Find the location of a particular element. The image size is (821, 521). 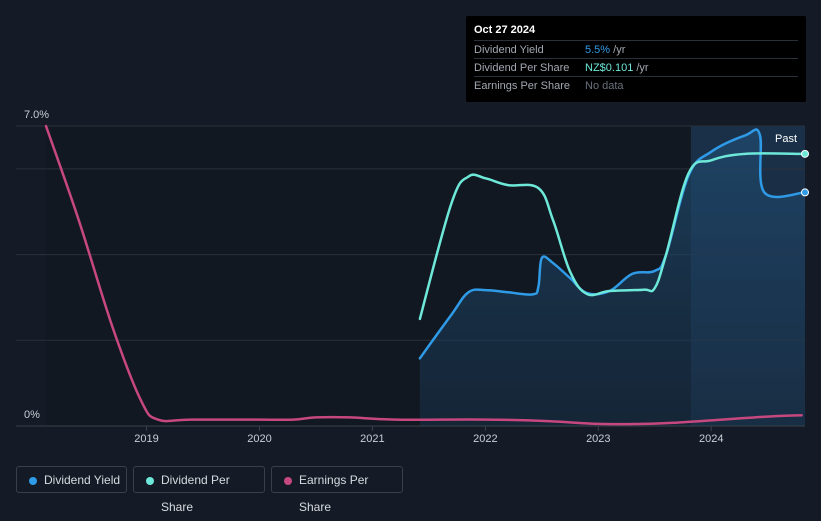

tooltip-label: Dividend Per Share is located at coordinates (522, 68).